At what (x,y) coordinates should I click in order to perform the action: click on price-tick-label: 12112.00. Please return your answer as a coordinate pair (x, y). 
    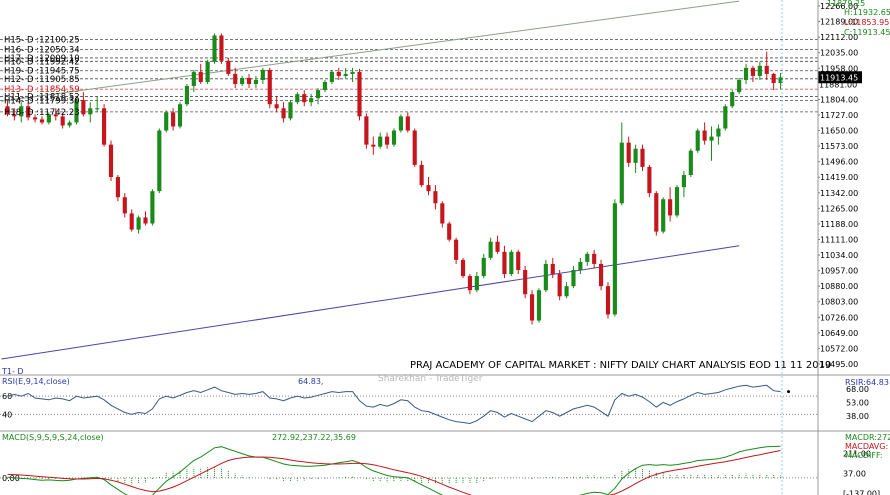
    Looking at the image, I should click on (839, 37).